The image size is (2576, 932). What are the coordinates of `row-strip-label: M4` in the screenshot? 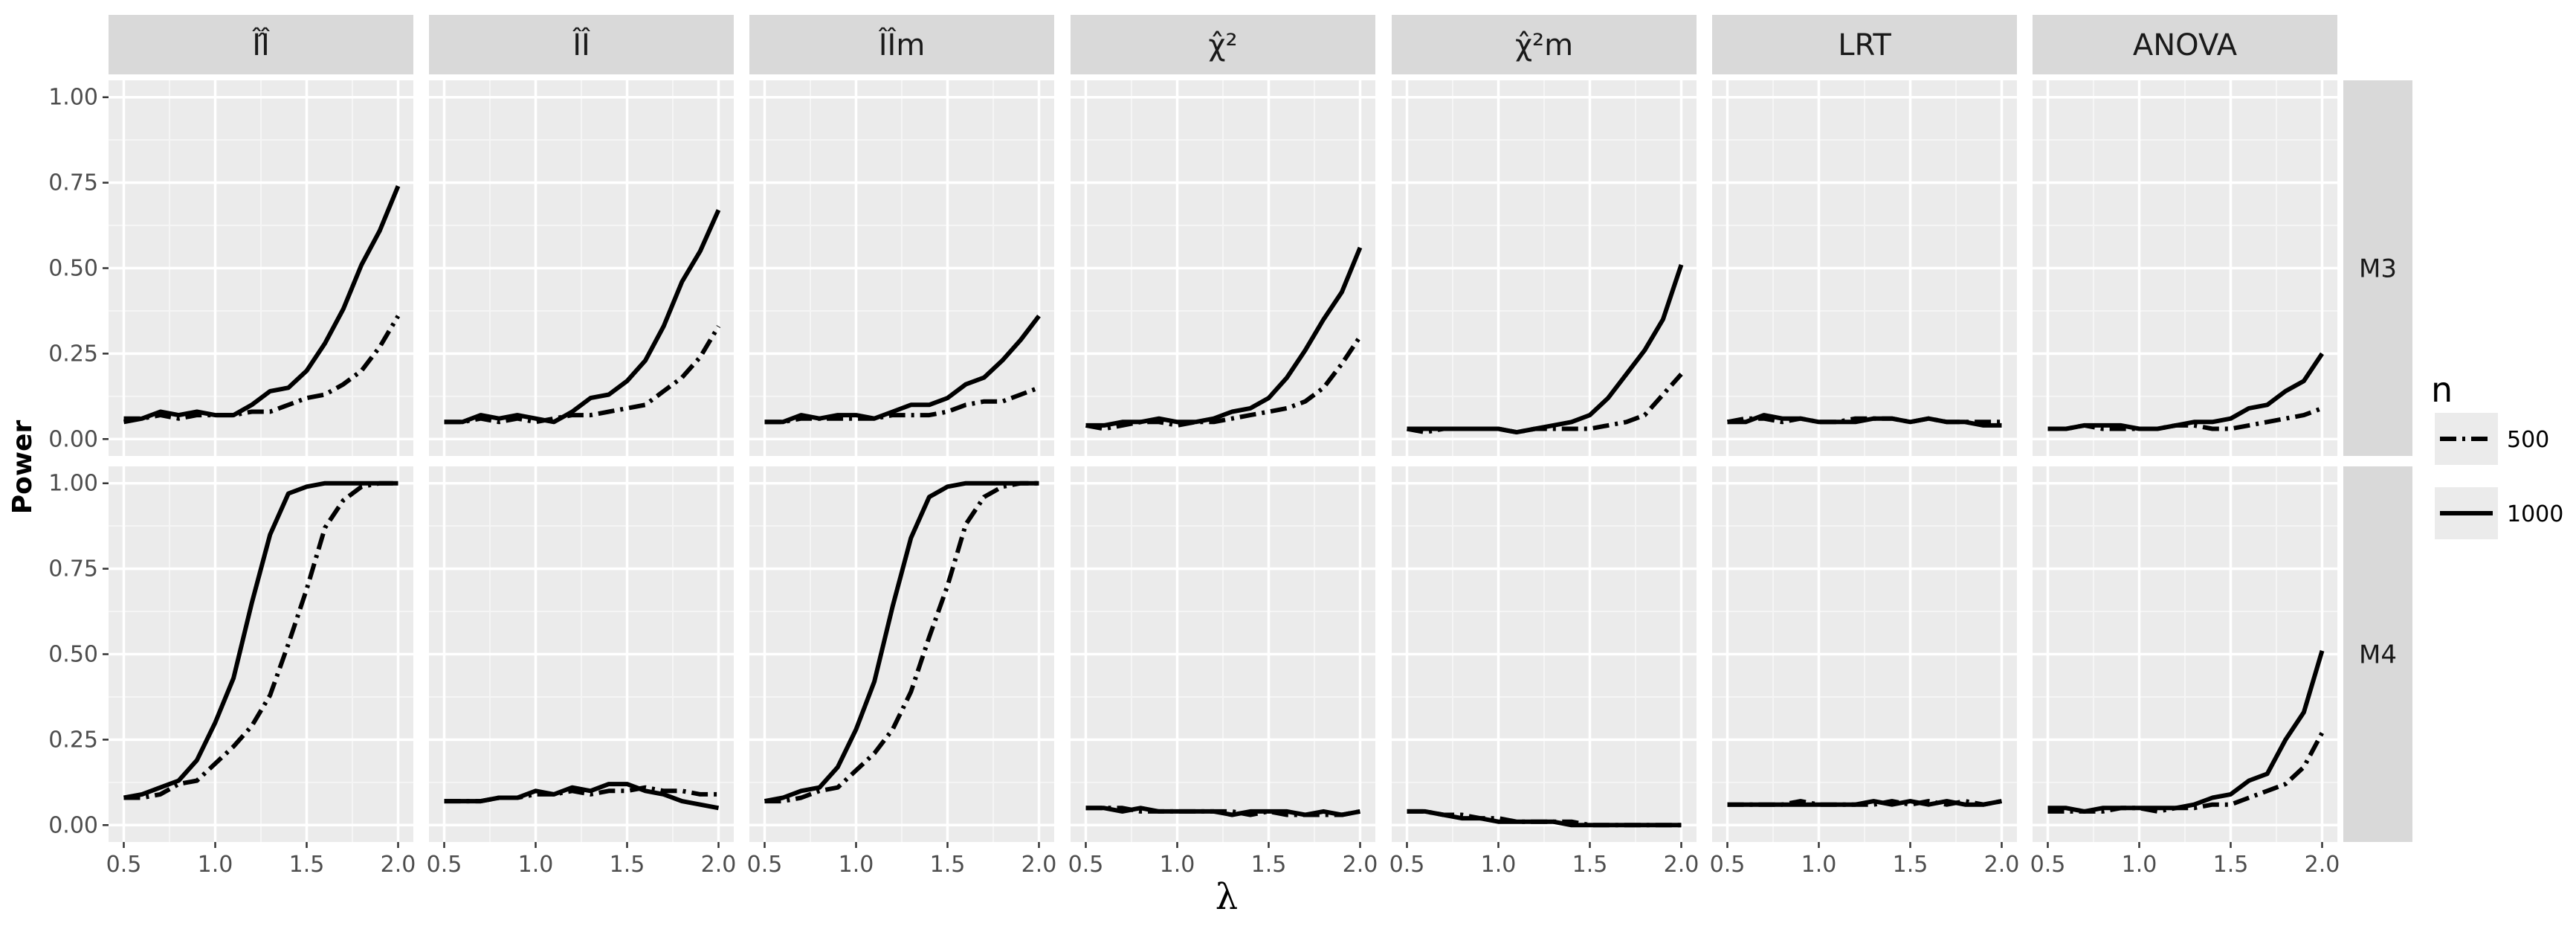 It's located at (2378, 655).